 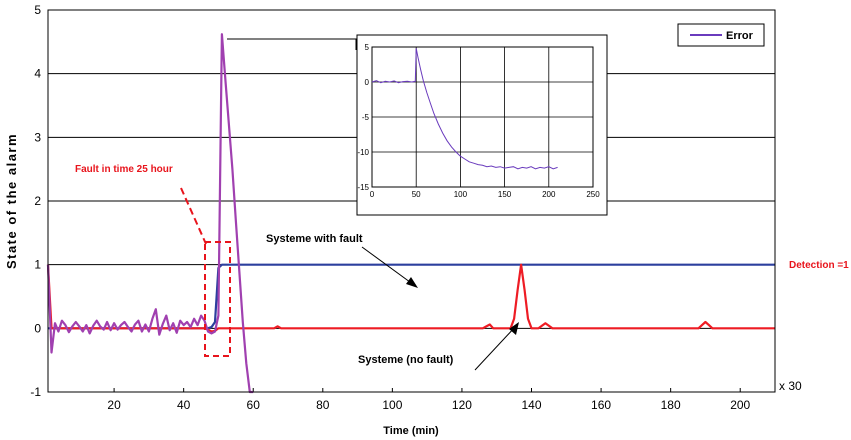 I want to click on fault-time-label: Fault in time 25 hour, so click(x=124, y=169).